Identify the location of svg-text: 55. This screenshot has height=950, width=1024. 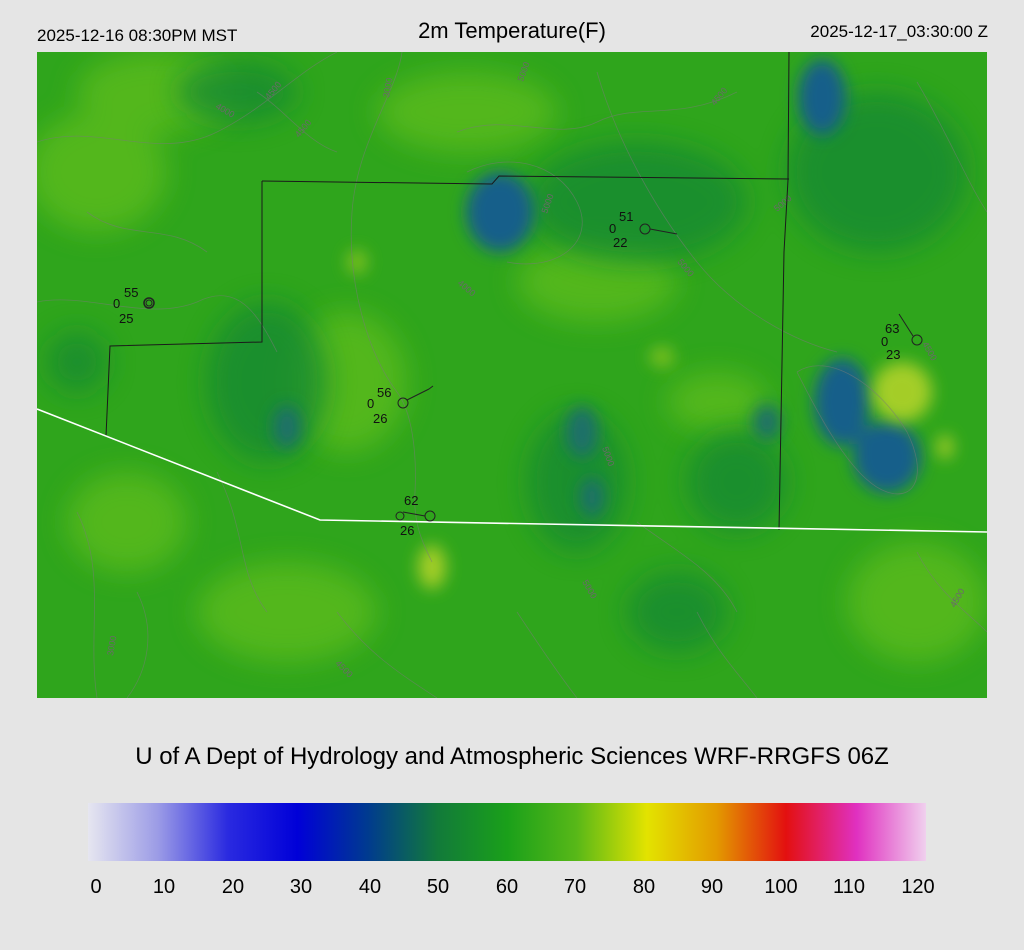
(131, 292).